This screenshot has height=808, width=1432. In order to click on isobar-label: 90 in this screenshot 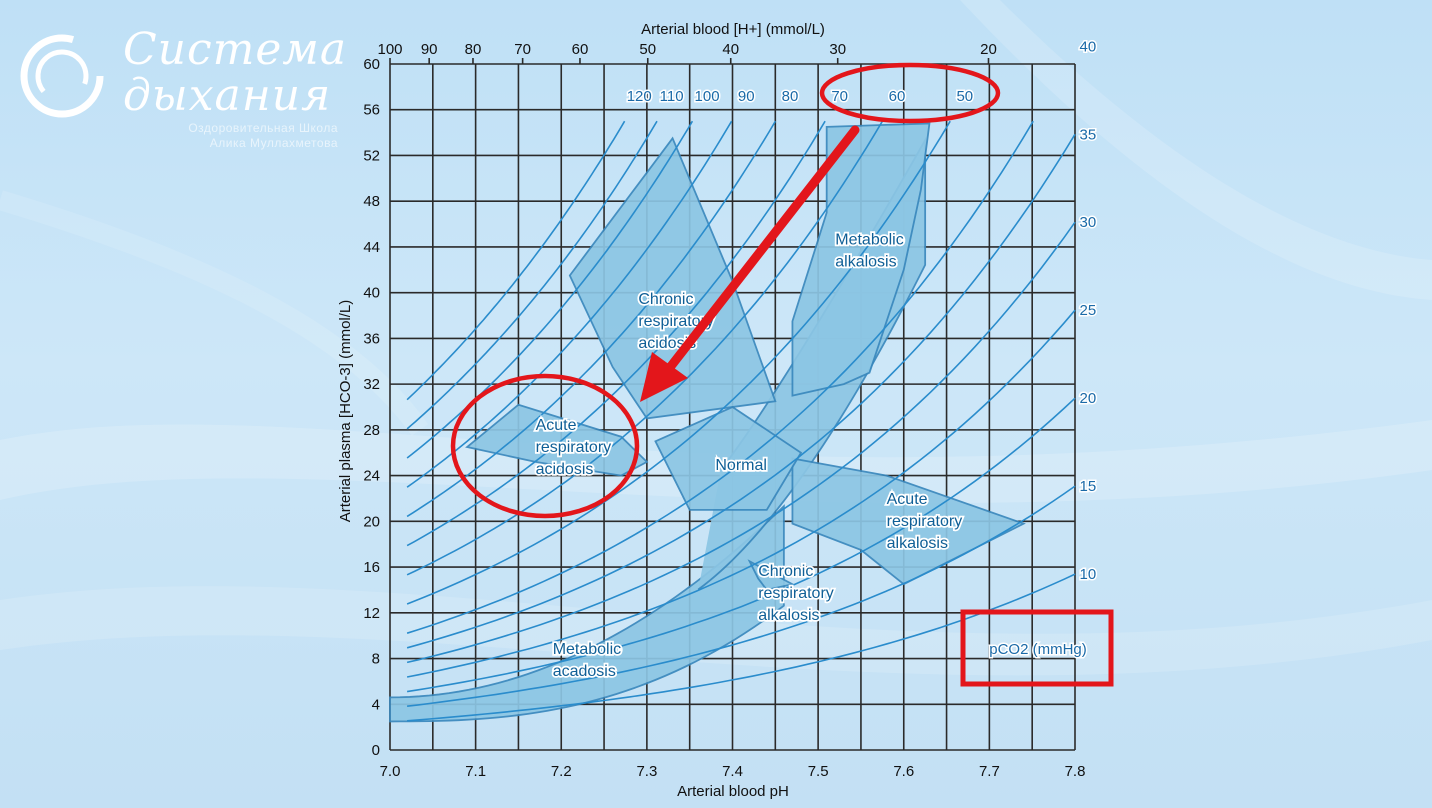, I will do `click(746, 96)`.